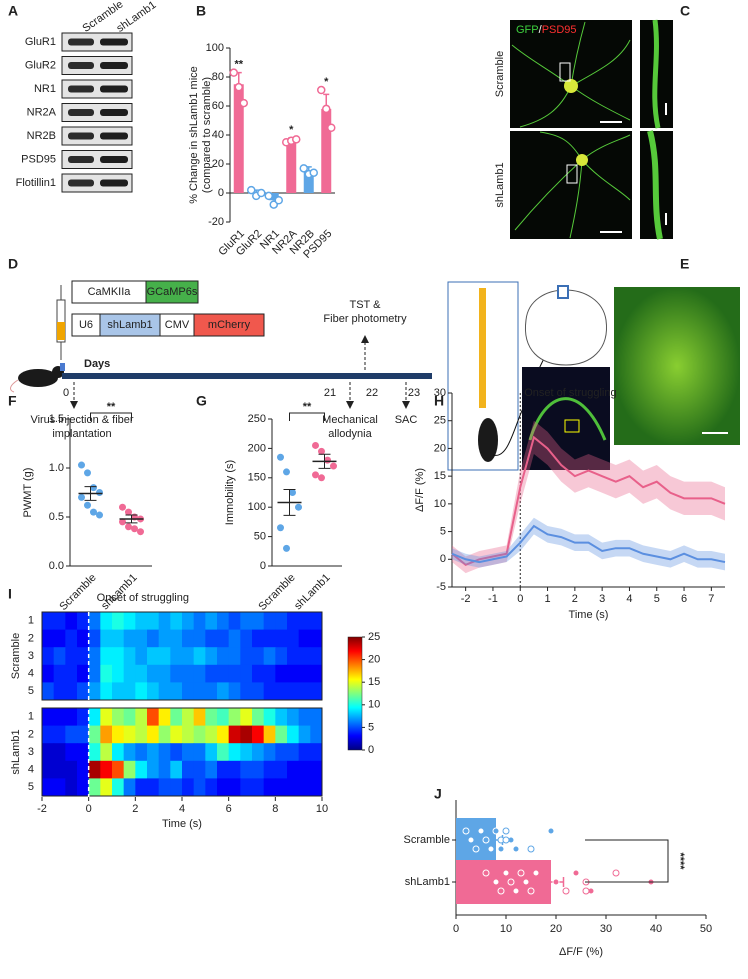 This screenshot has height=979, width=748. I want to click on x-tick-label: 8, so click(275, 809).